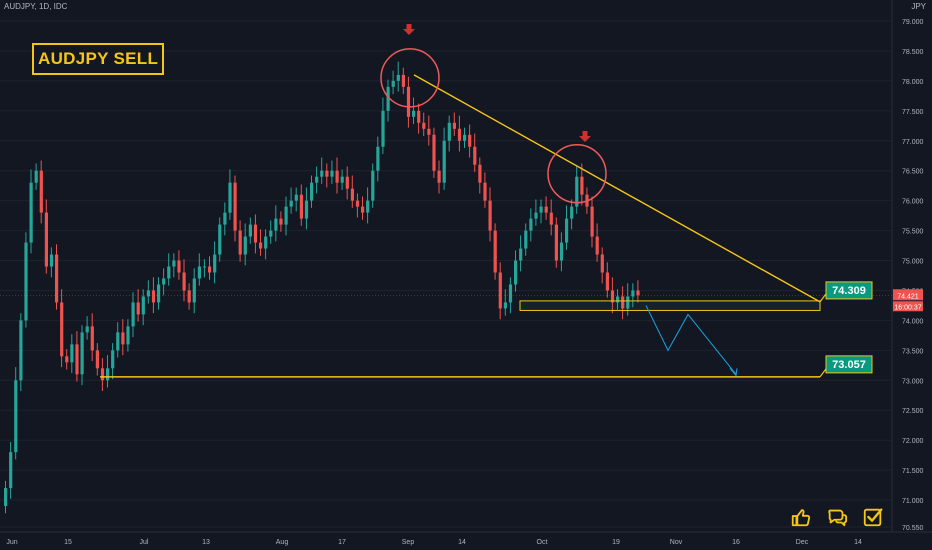 This screenshot has height=550, width=932. Describe the element at coordinates (691, 340) in the screenshot. I see `projection-path` at that location.